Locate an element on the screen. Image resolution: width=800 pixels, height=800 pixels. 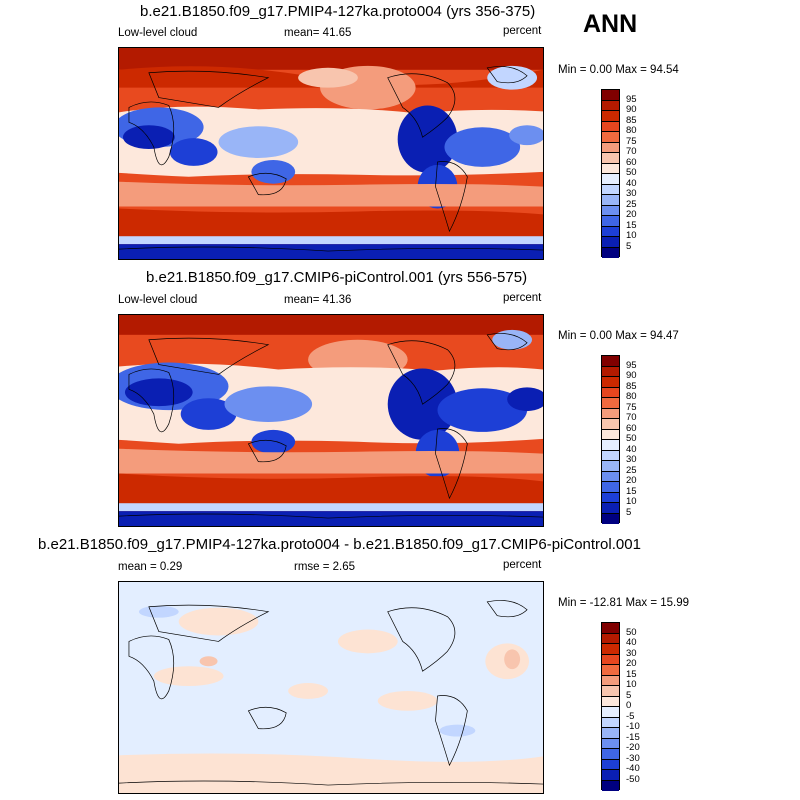
minmax-label: Min = -12.81 Max = 15.99 is located at coordinates (624, 603).